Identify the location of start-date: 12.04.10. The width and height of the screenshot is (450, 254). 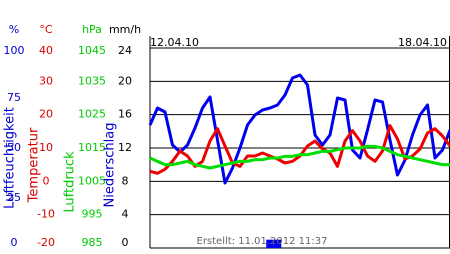
(174, 42).